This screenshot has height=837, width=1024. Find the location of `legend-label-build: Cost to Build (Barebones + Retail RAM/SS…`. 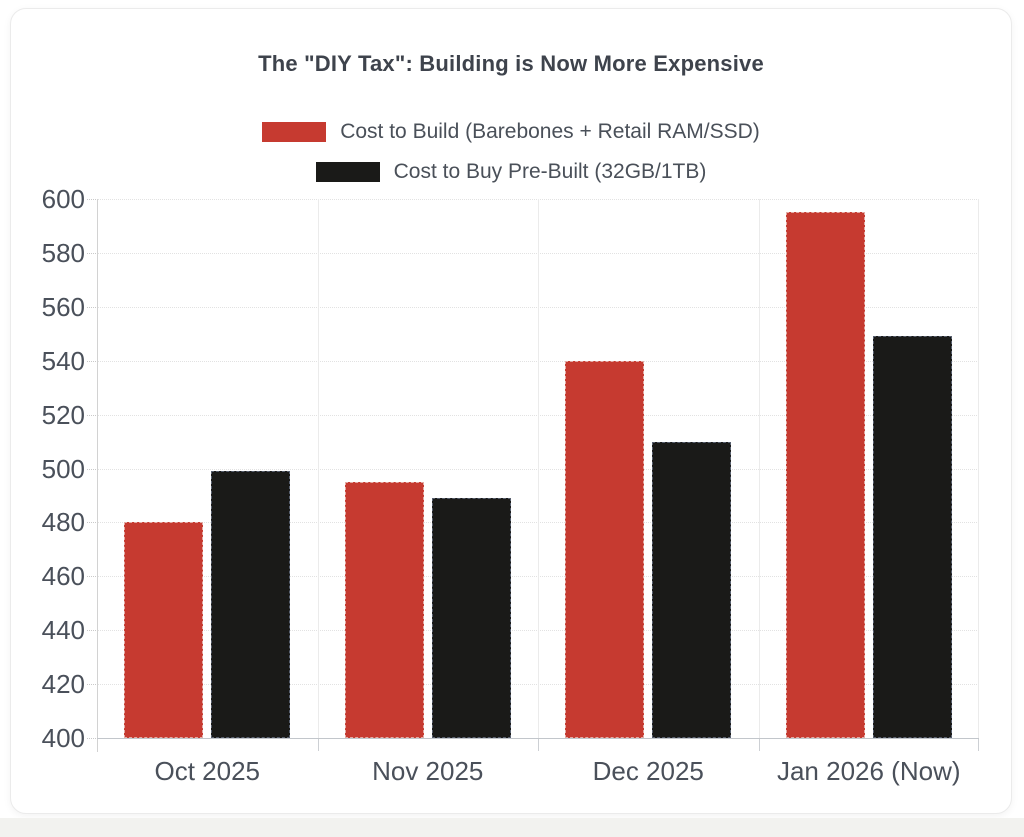

legend-label-build: Cost to Build (Barebones + Retail RAM/SS… is located at coordinates (550, 131).